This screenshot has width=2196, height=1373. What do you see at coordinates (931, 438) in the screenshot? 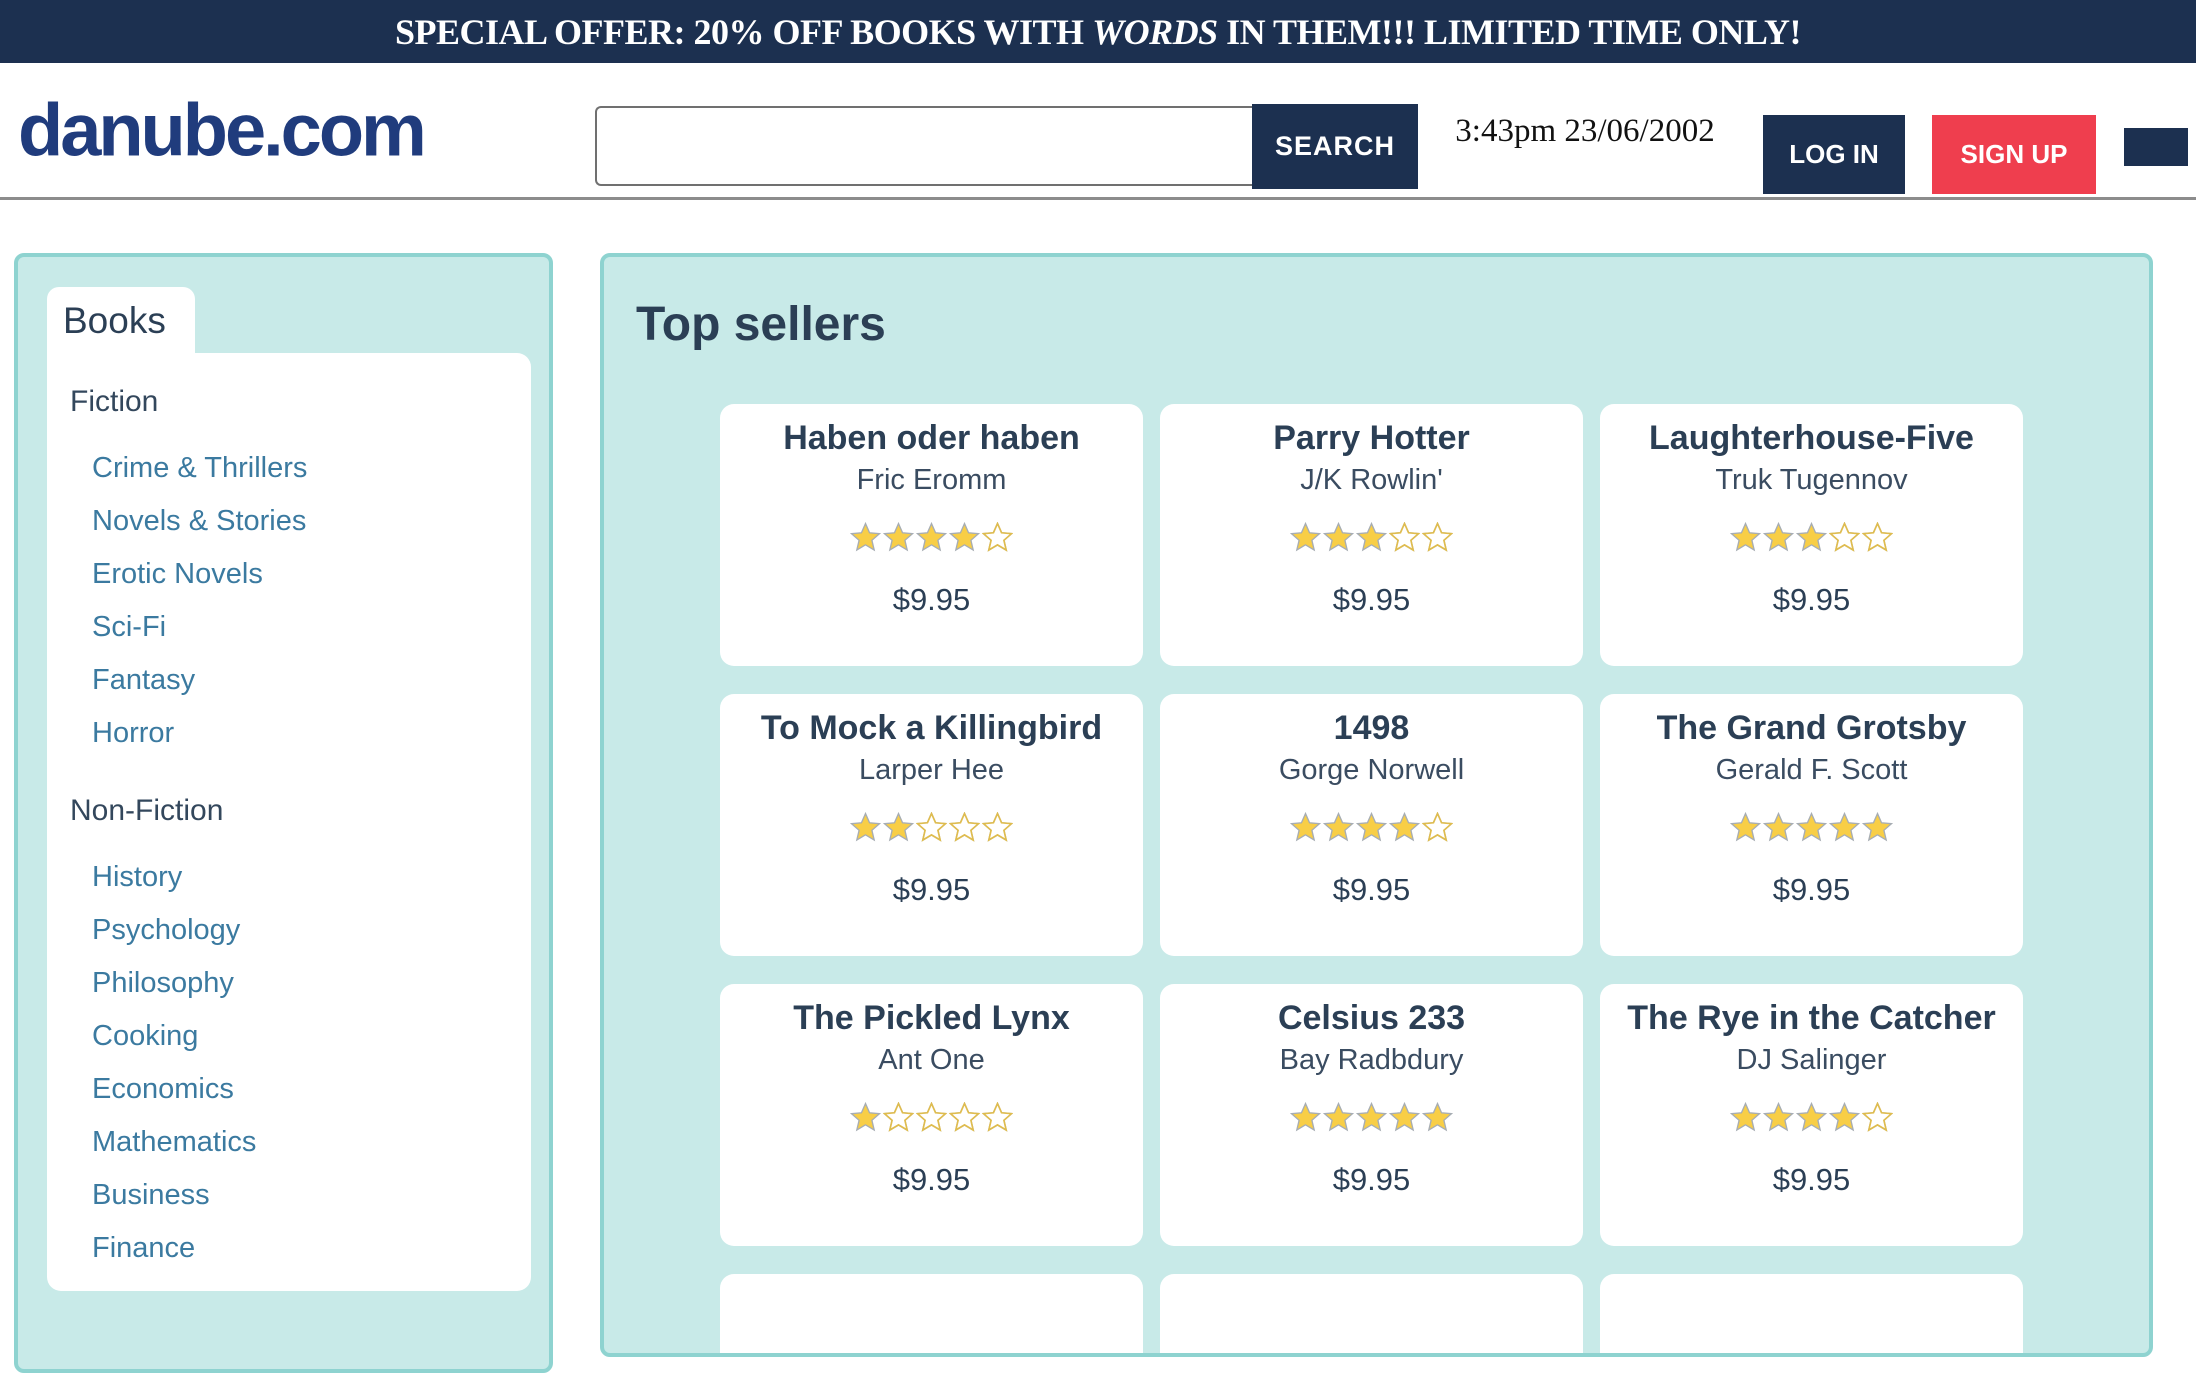
I see `book-title: Haben oder haben` at bounding box center [931, 438].